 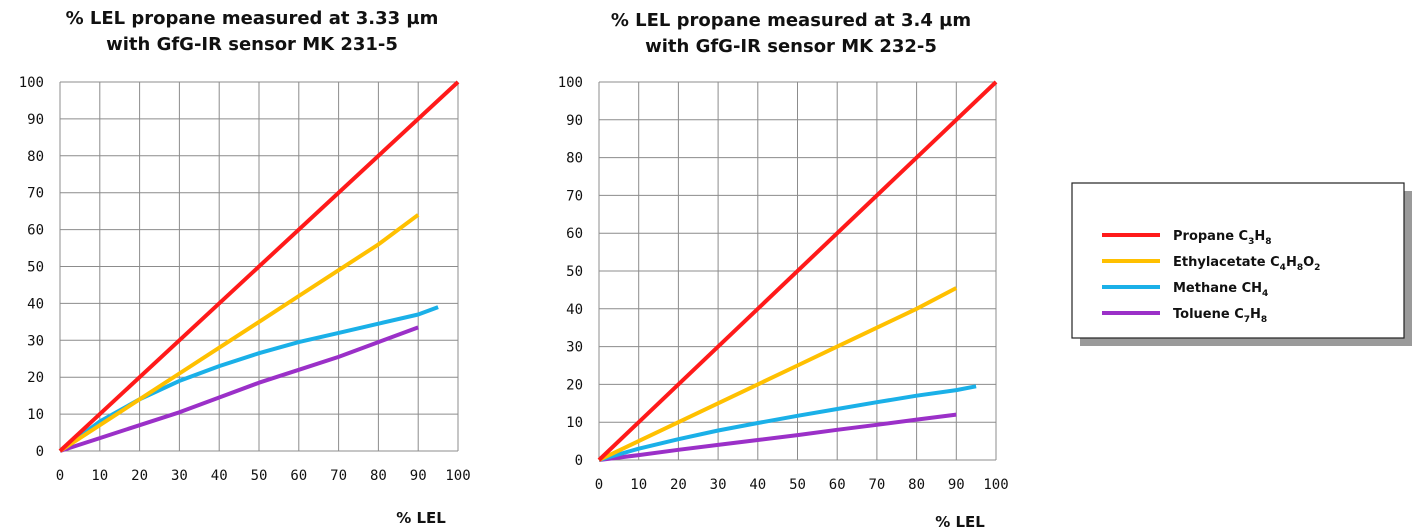 I want to click on legend-label: Methane CH4, so click(x=1220, y=290).